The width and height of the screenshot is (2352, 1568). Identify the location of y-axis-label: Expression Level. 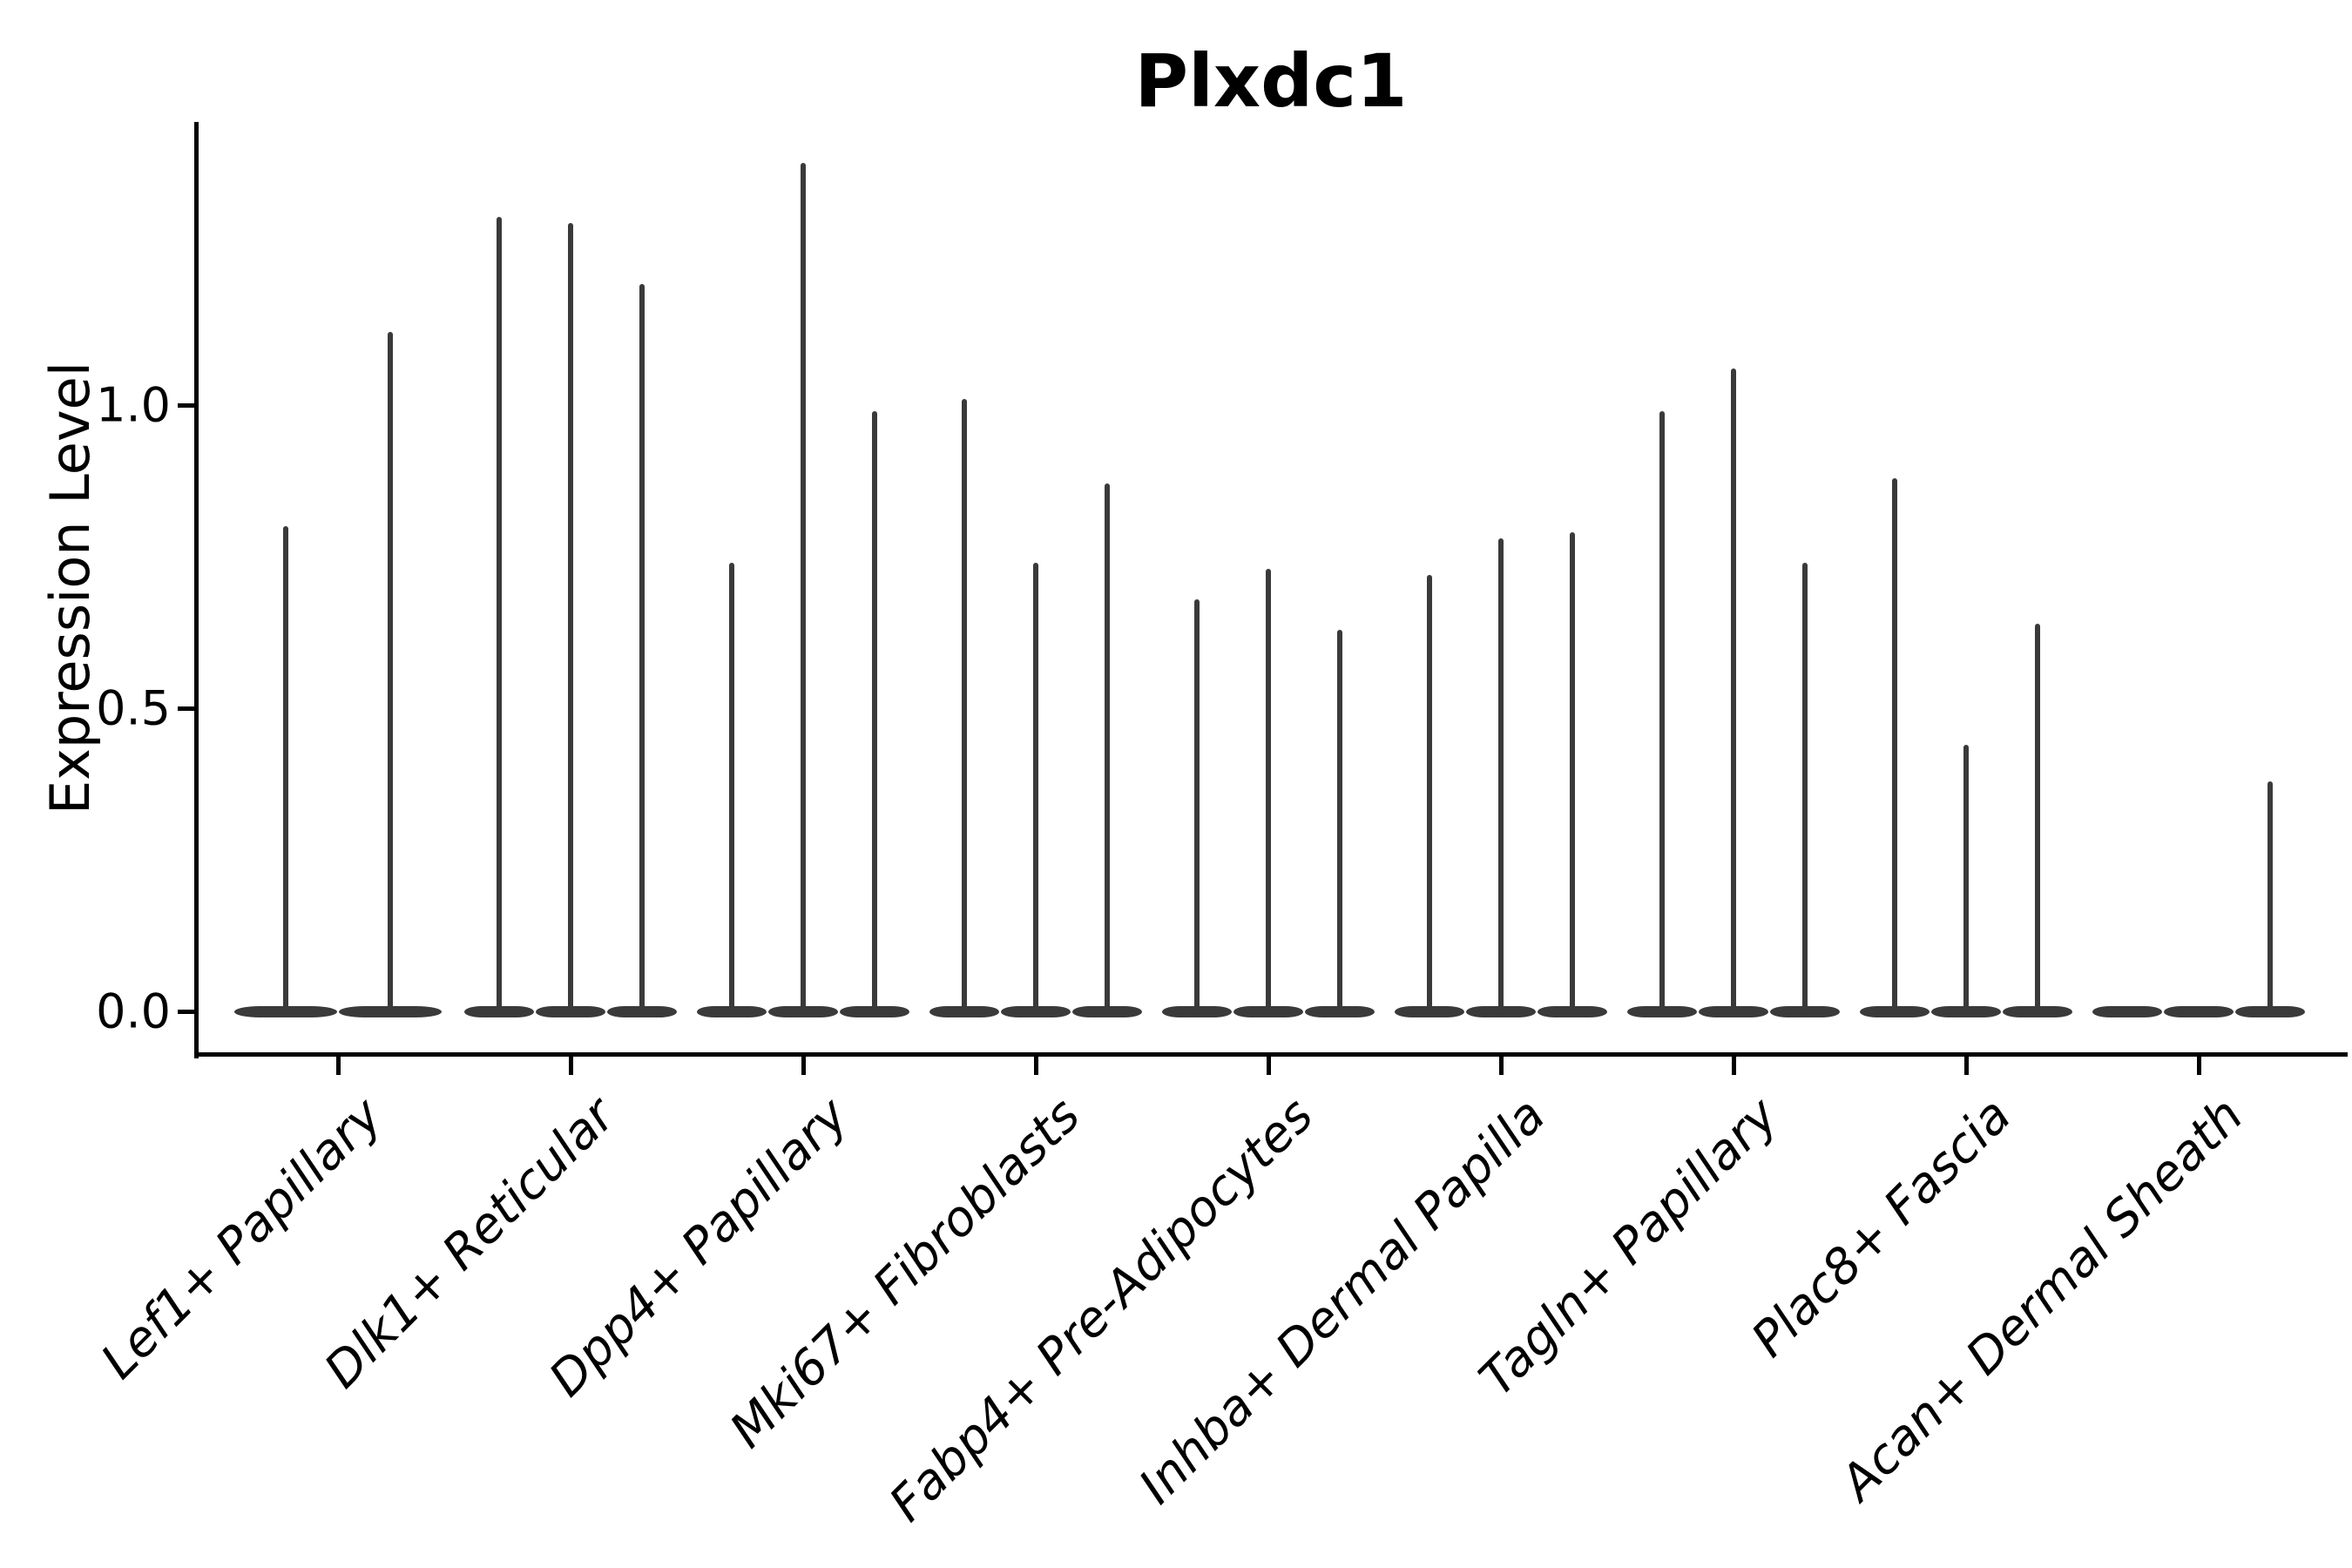
(70, 588).